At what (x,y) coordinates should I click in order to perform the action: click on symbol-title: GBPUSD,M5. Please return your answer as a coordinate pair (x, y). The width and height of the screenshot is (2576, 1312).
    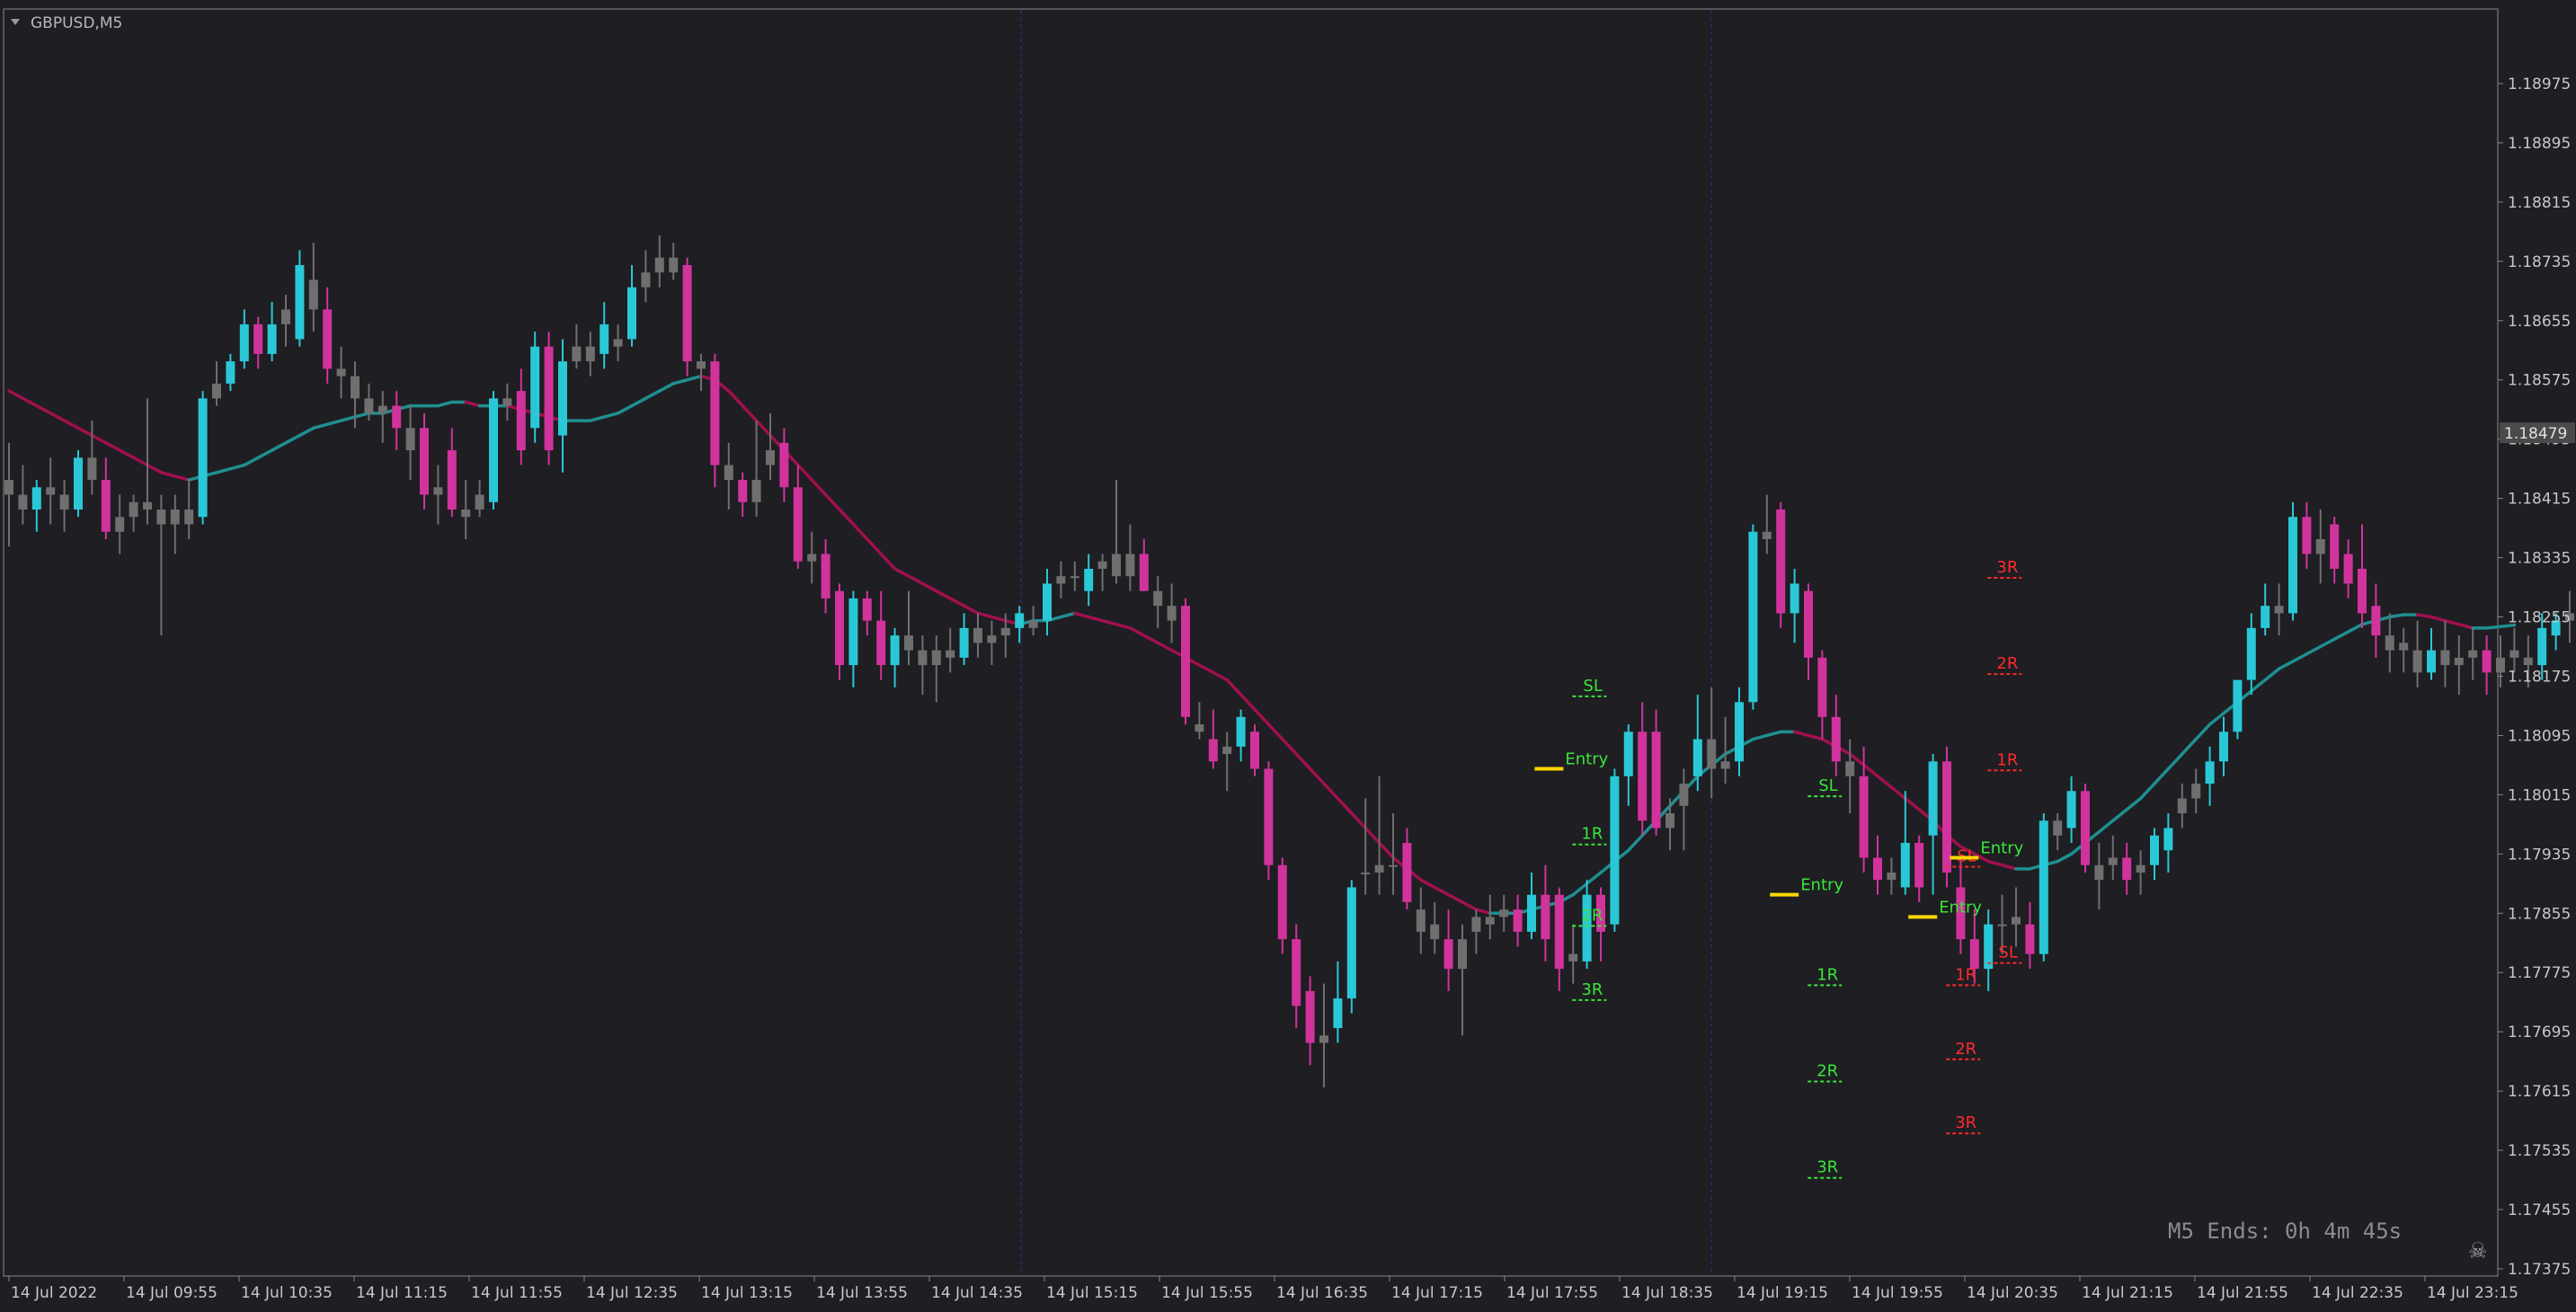
    Looking at the image, I should click on (76, 23).